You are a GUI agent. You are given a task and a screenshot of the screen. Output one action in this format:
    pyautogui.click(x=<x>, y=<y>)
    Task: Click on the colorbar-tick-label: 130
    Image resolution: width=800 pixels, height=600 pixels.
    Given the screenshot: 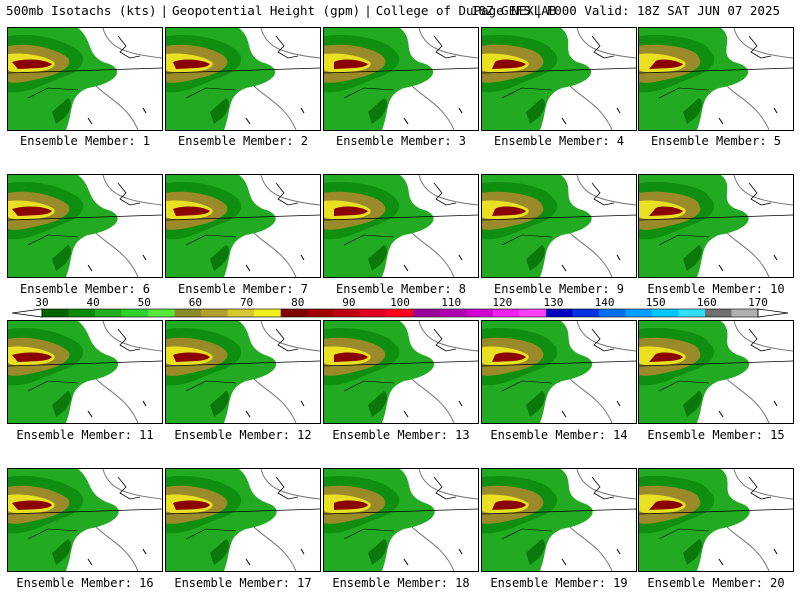 What is the action you would take?
    pyautogui.click(x=553, y=302)
    